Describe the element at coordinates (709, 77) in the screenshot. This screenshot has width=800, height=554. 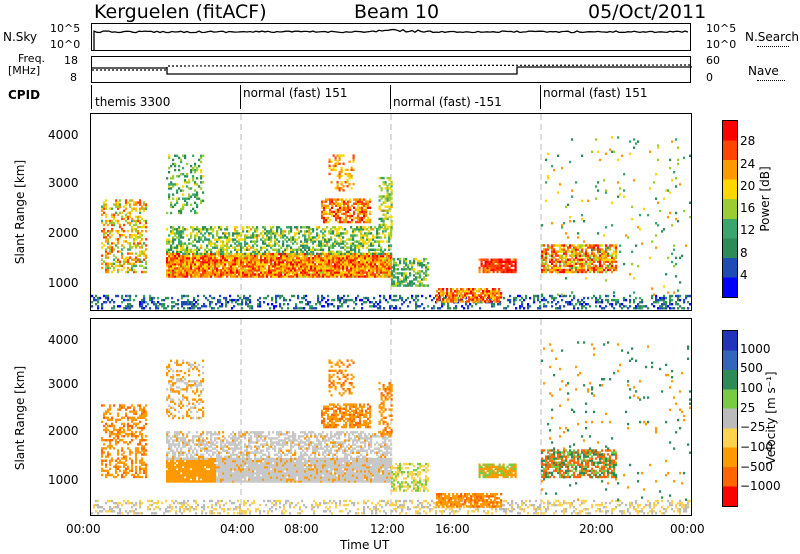
I see `nave-tick-bottom: 0` at that location.